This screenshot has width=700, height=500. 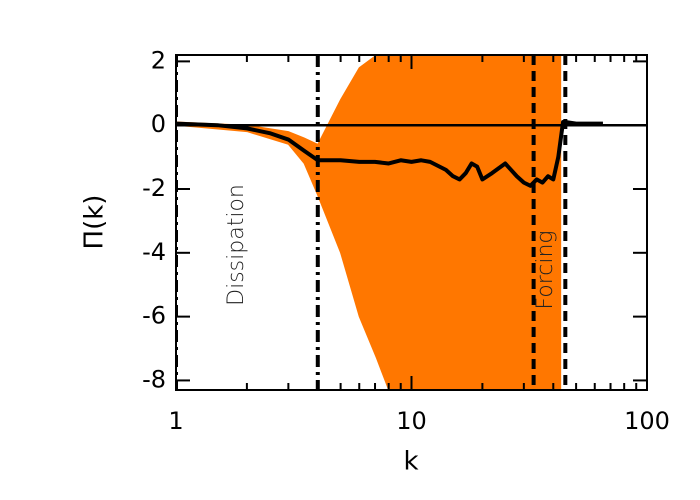 What do you see at coordinates (154, 316) in the screenshot?
I see `y-tick-label: -6` at bounding box center [154, 316].